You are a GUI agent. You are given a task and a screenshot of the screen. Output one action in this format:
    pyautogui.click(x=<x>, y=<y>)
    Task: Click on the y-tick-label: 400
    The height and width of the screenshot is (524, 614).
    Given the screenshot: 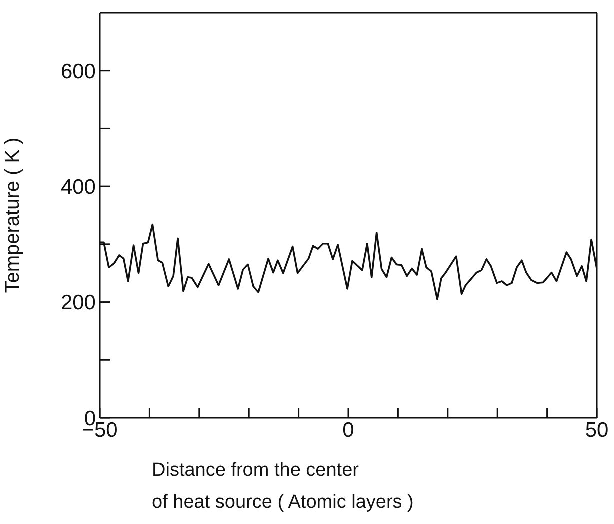 What is the action you would take?
    pyautogui.click(x=78, y=188)
    